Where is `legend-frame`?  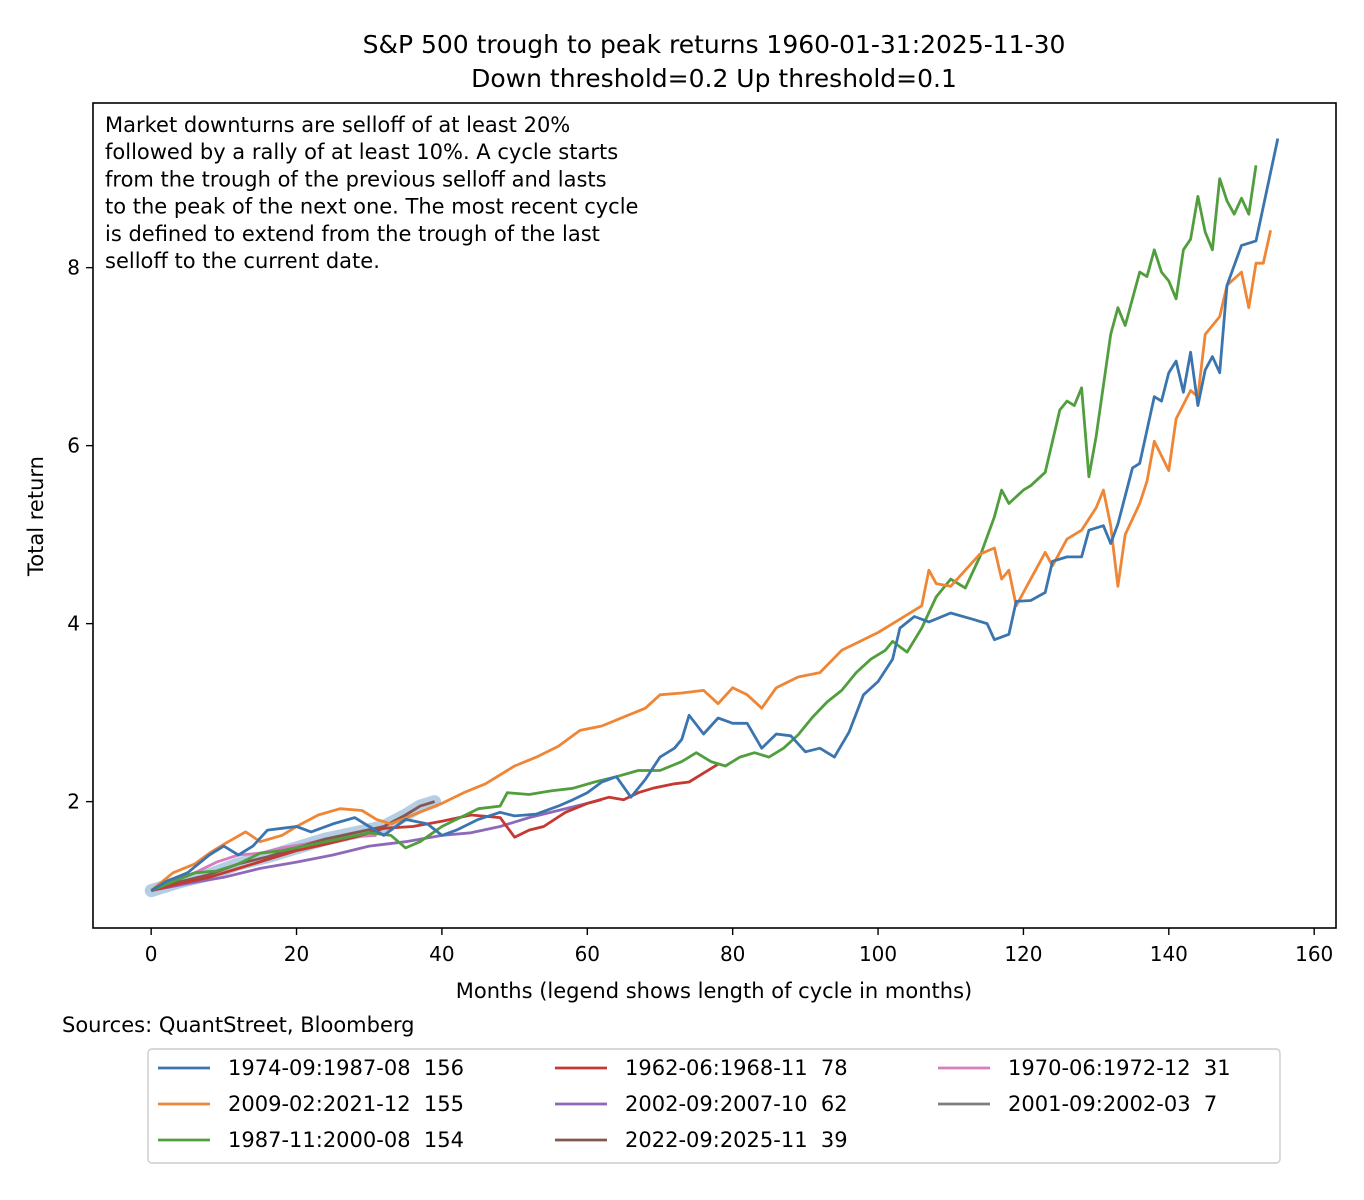 legend-frame is located at coordinates (714, 1106).